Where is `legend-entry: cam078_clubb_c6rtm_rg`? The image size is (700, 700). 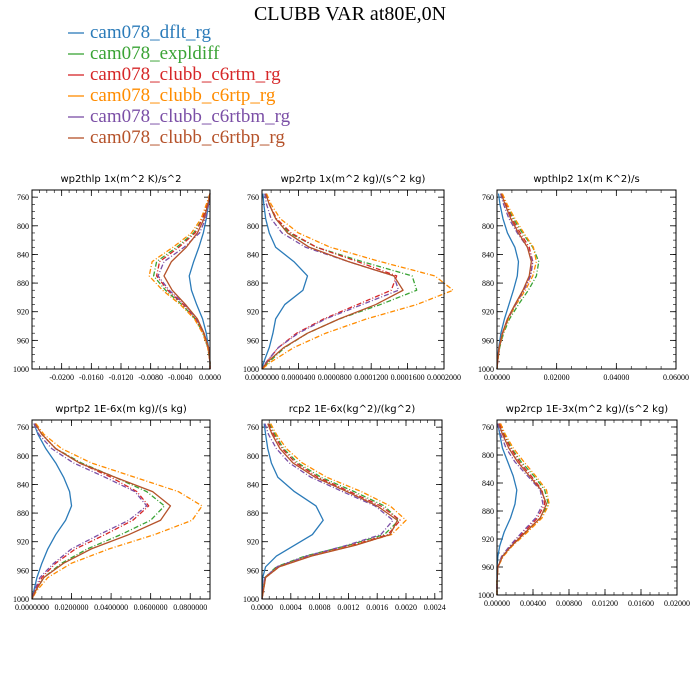
legend-entry: cam078_clubb_c6rtm_rg is located at coordinates (185, 74).